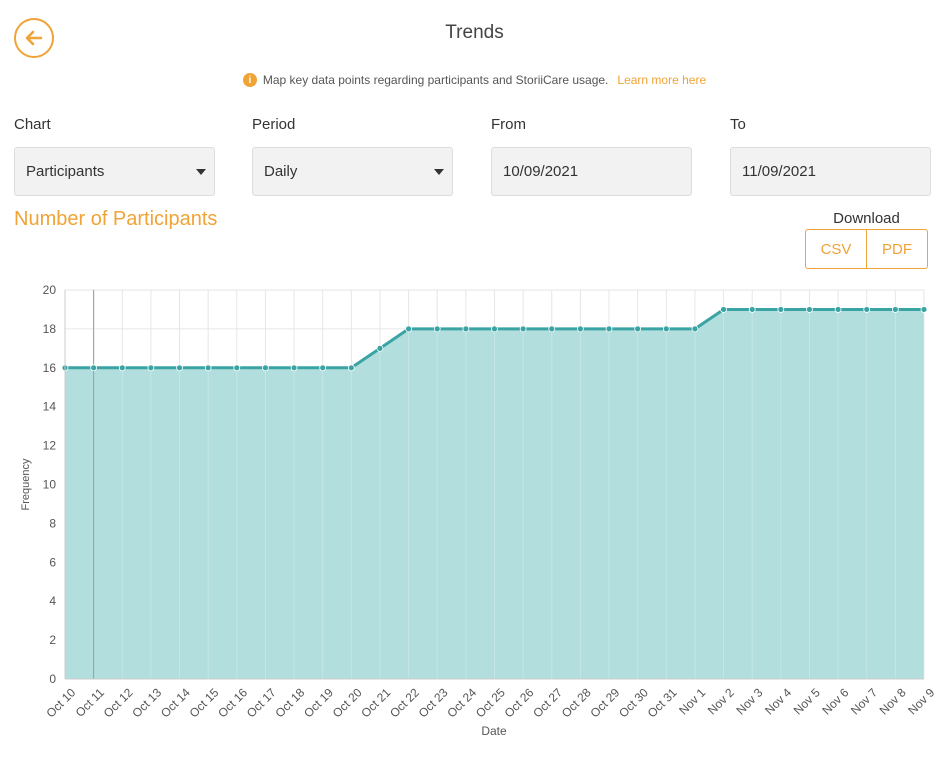 This screenshot has height=768, width=949. Describe the element at coordinates (175, 702) in the screenshot. I see `x-tick-label: Oct 14` at that location.